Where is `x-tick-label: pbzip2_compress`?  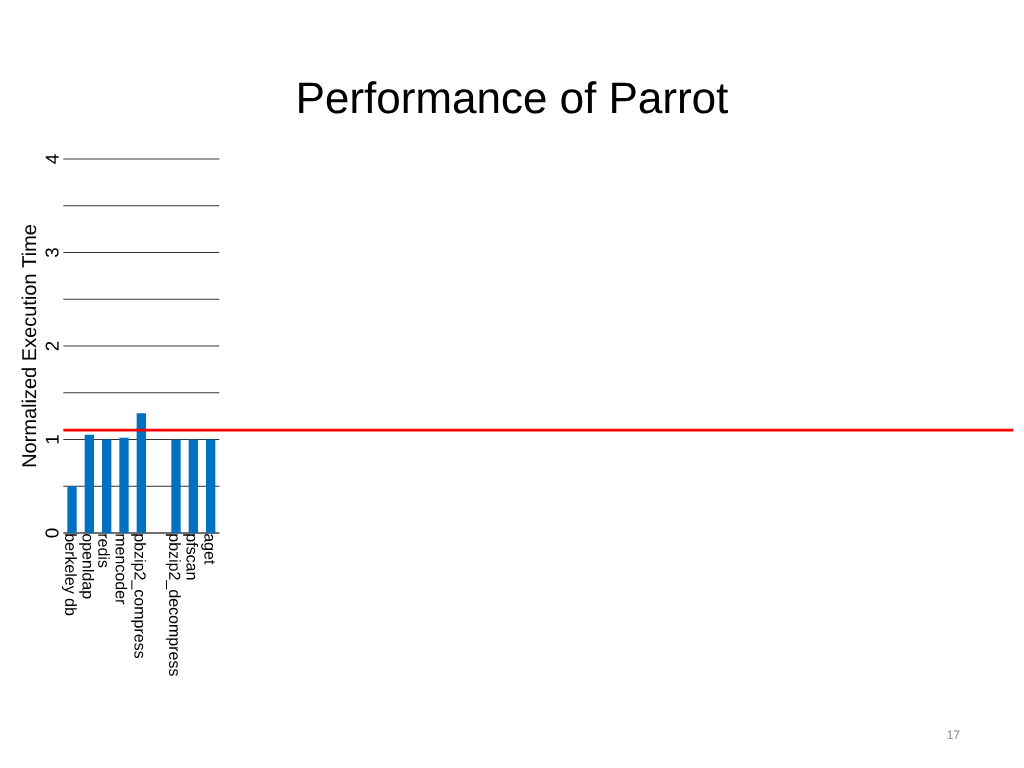
x-tick-label: pbzip2_compress is located at coordinates (139, 596).